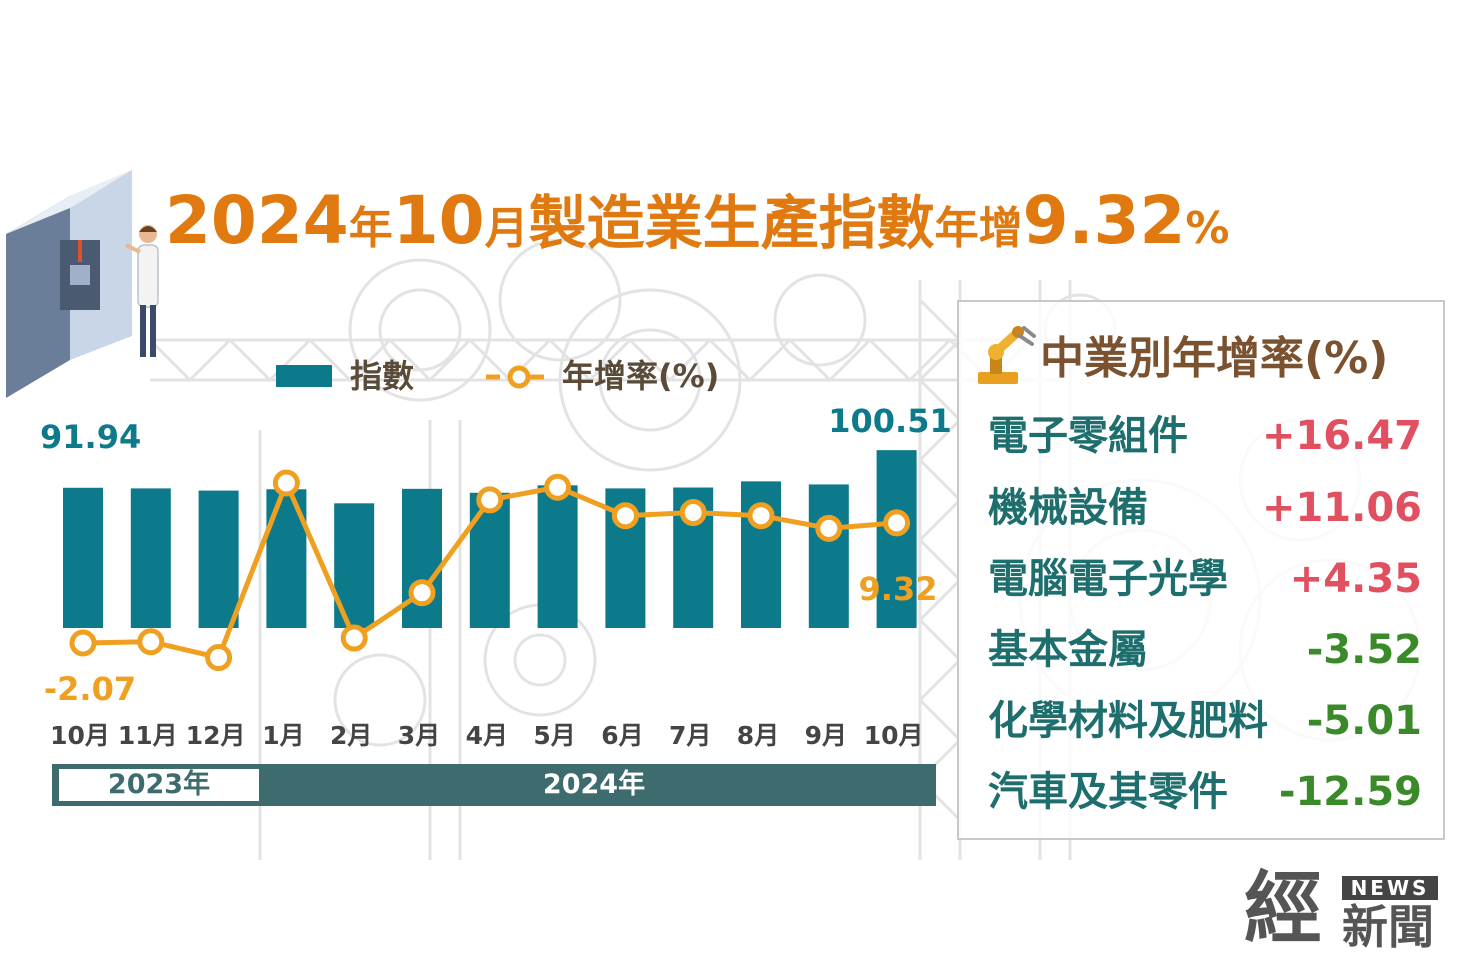  I want to click on title-percent: %, so click(1207, 228).